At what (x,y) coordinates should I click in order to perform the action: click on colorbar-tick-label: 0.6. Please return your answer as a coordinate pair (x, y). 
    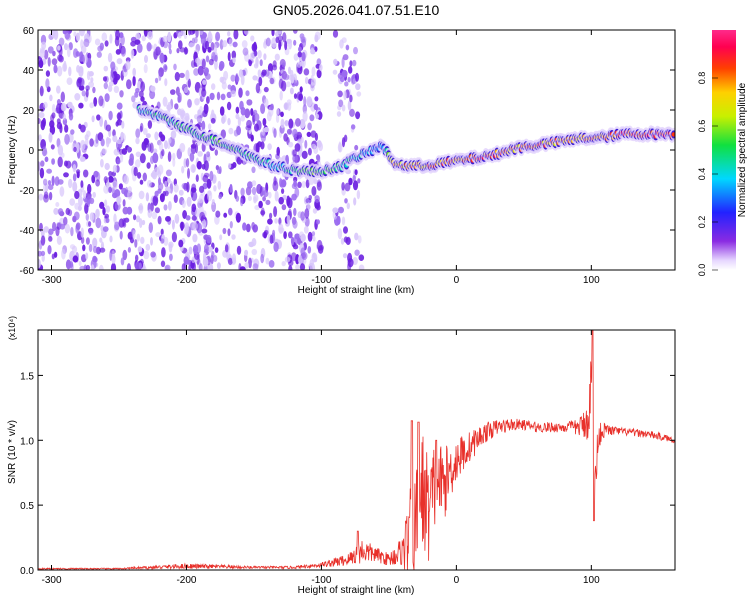
    Looking at the image, I should click on (702, 126).